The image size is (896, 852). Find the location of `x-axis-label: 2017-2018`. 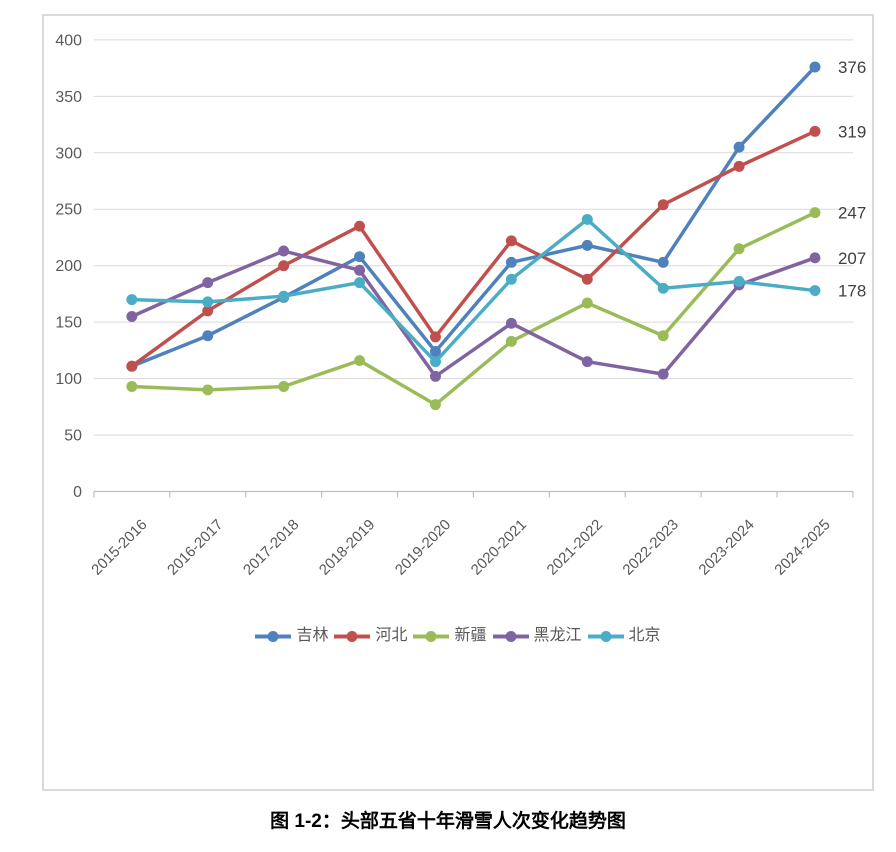

x-axis-label: 2017-2018 is located at coordinates (271, 547).